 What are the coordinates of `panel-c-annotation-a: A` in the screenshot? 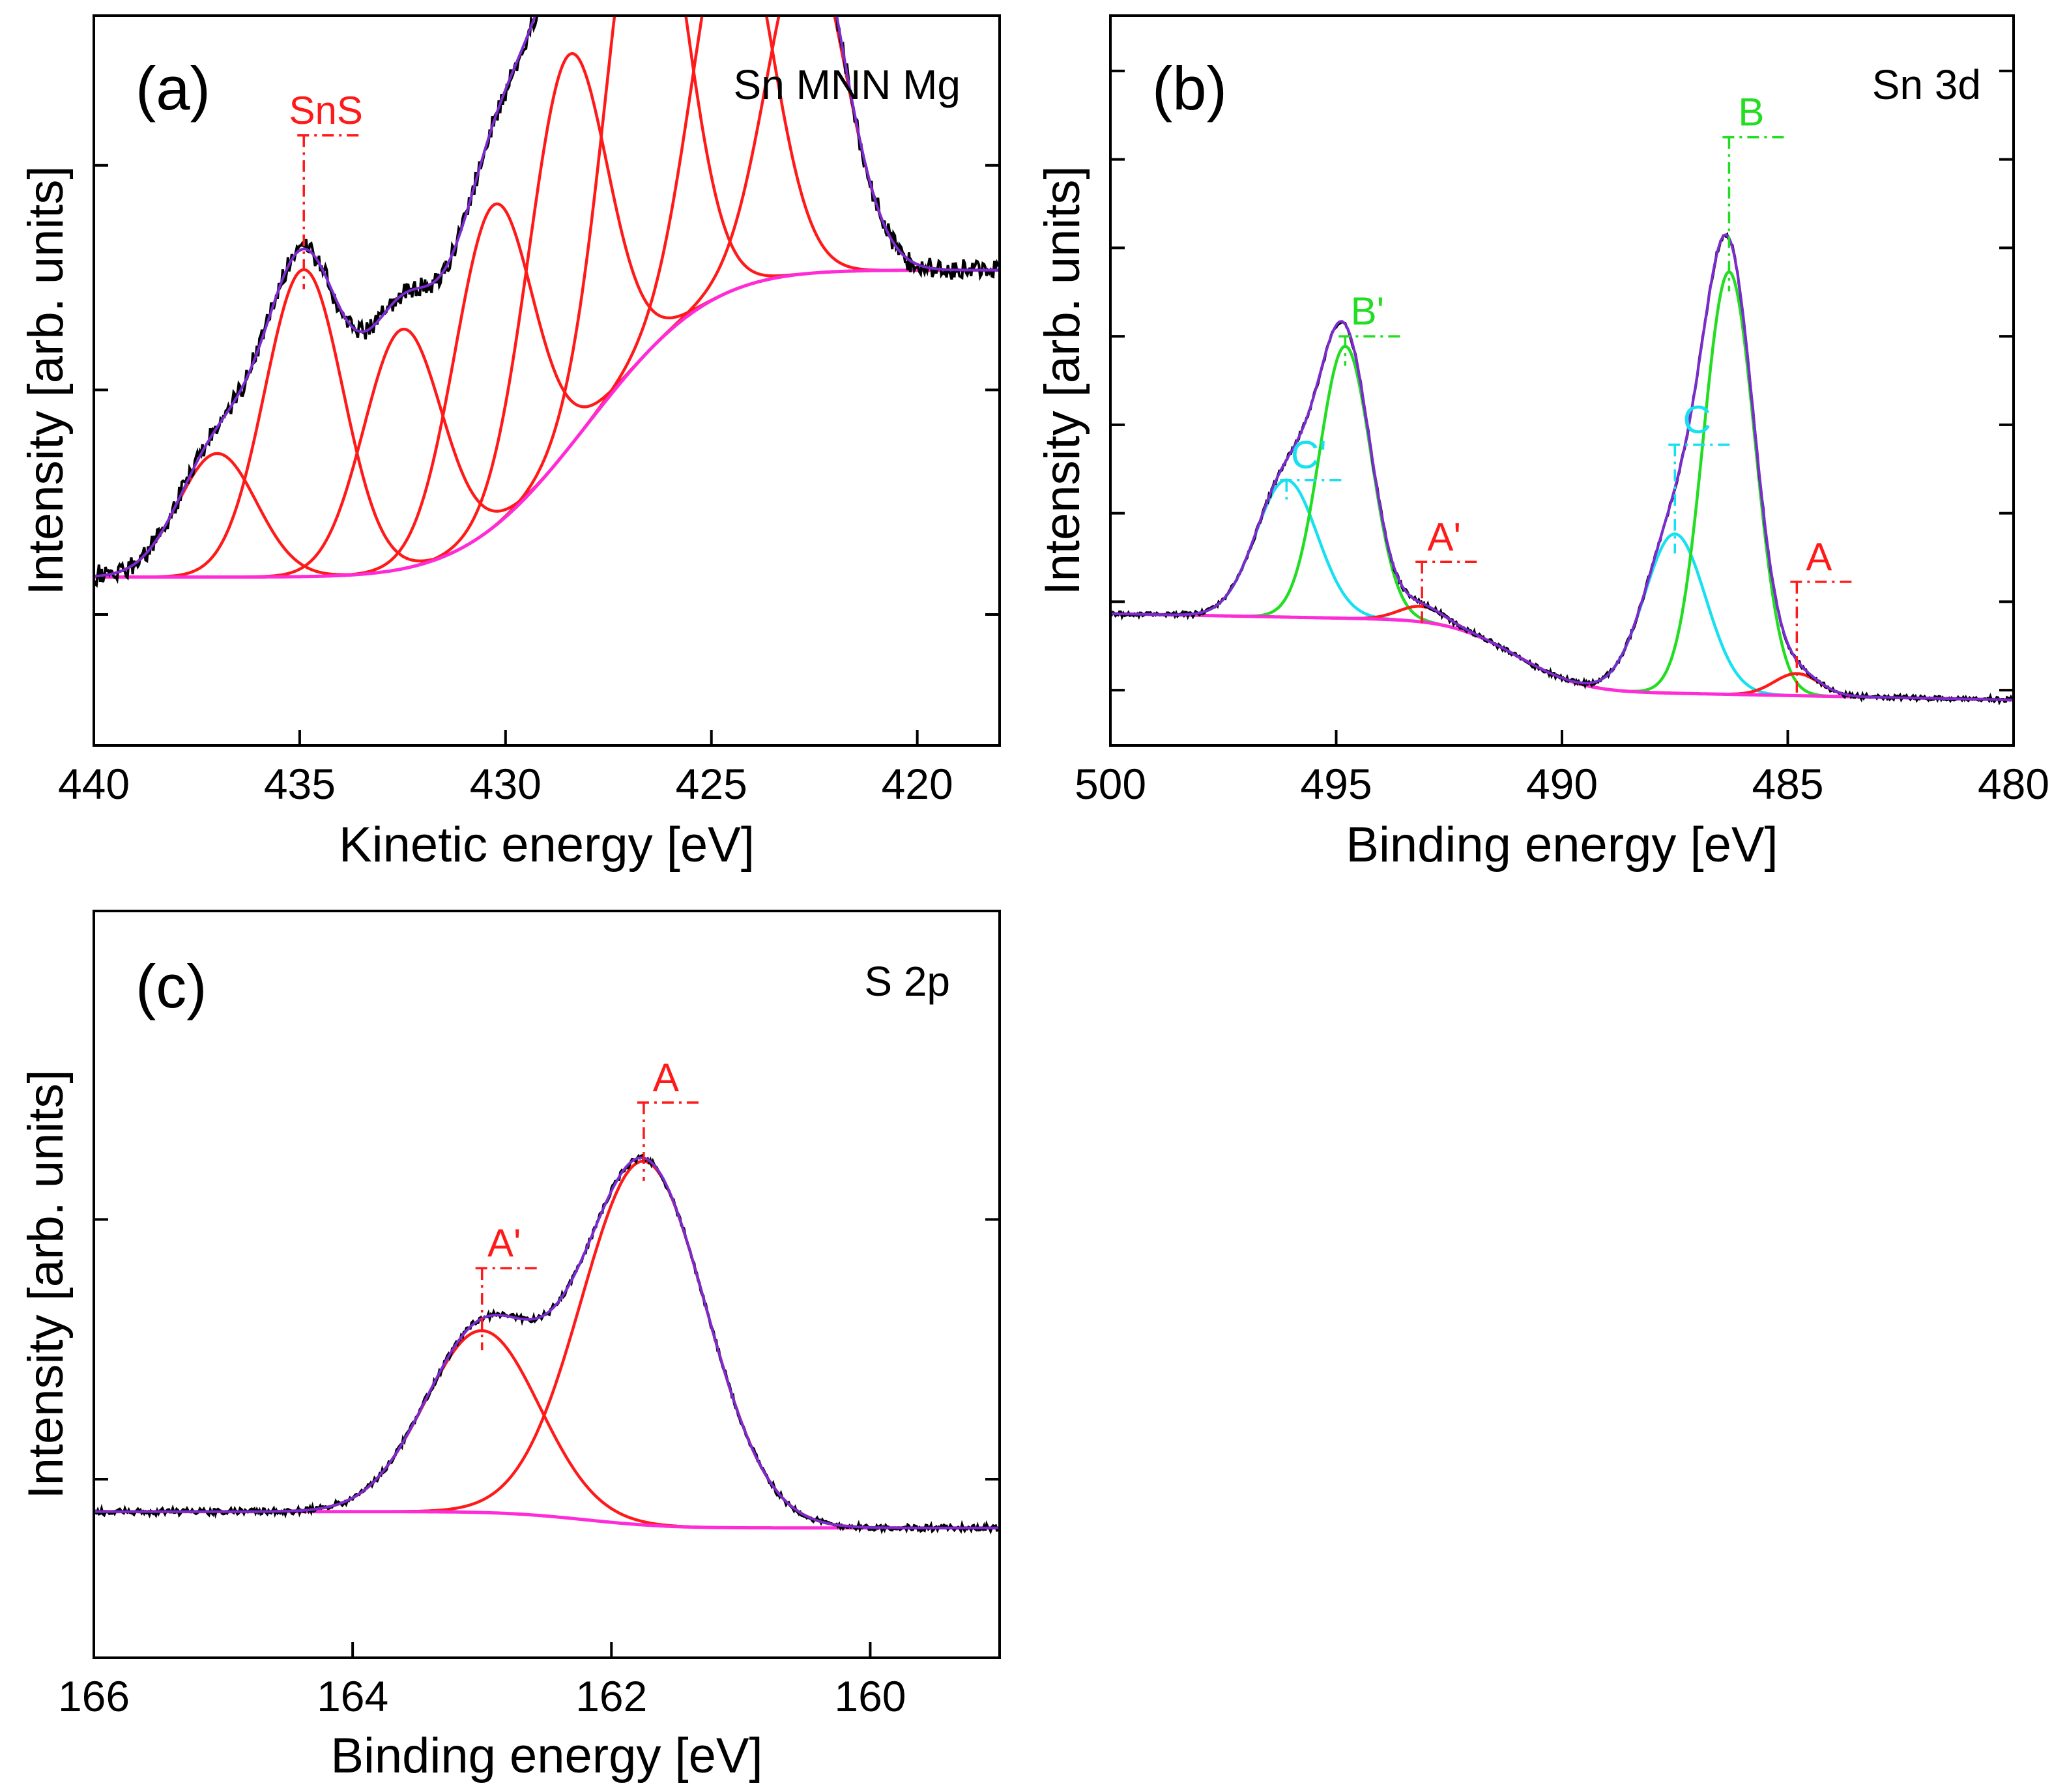 It's located at (669, 1118).